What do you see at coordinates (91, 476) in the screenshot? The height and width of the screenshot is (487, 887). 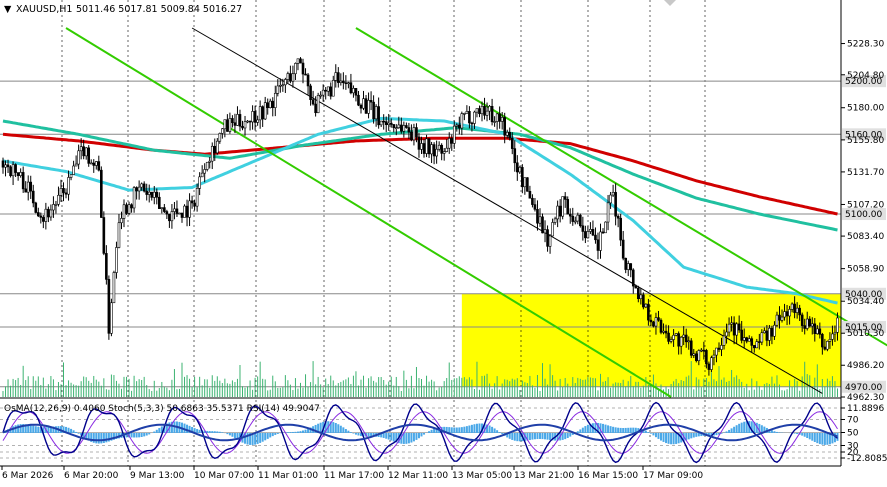 I see `time-axis-tick-label: 6 Mar 20:00` at bounding box center [91, 476].